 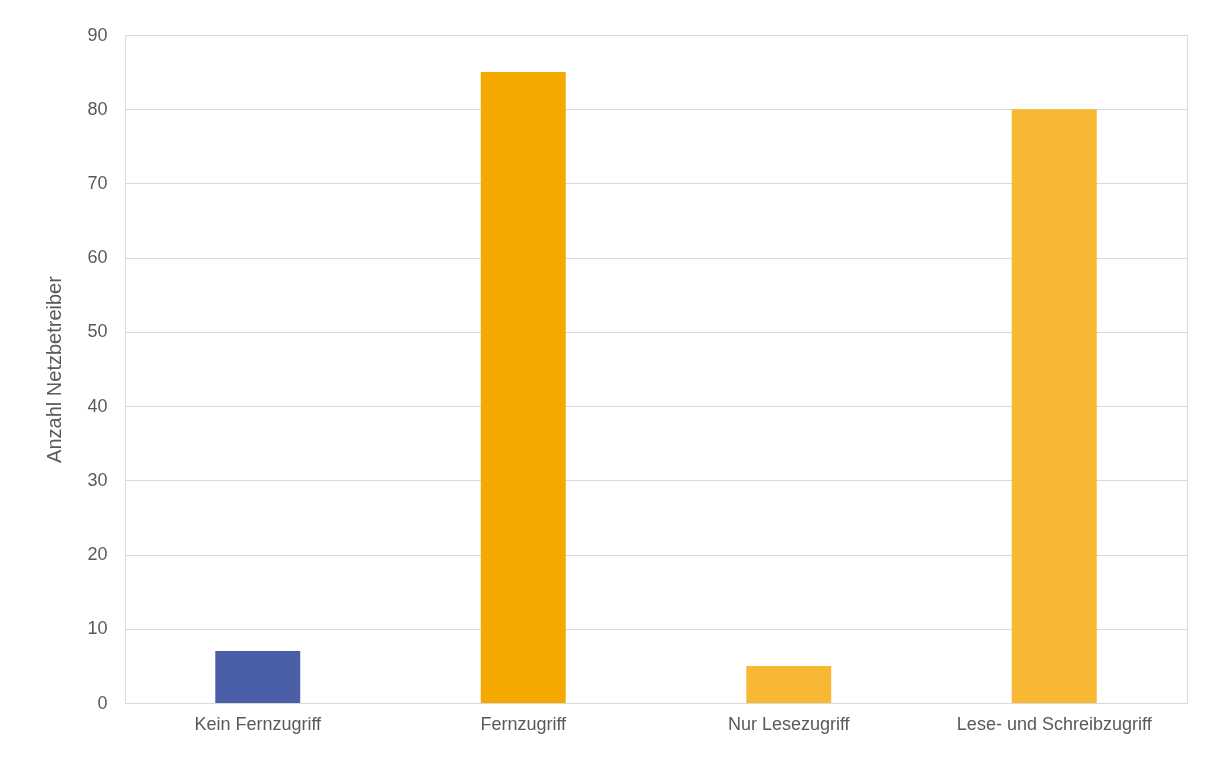 What do you see at coordinates (97, 257) in the screenshot?
I see `y-tick-label: 60` at bounding box center [97, 257].